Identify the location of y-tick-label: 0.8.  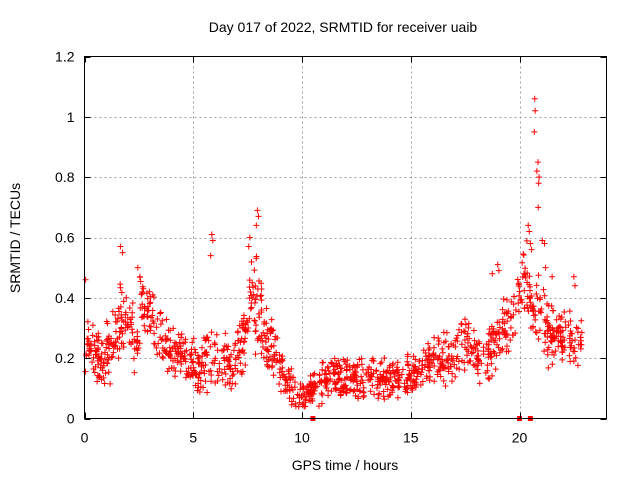
(65, 177).